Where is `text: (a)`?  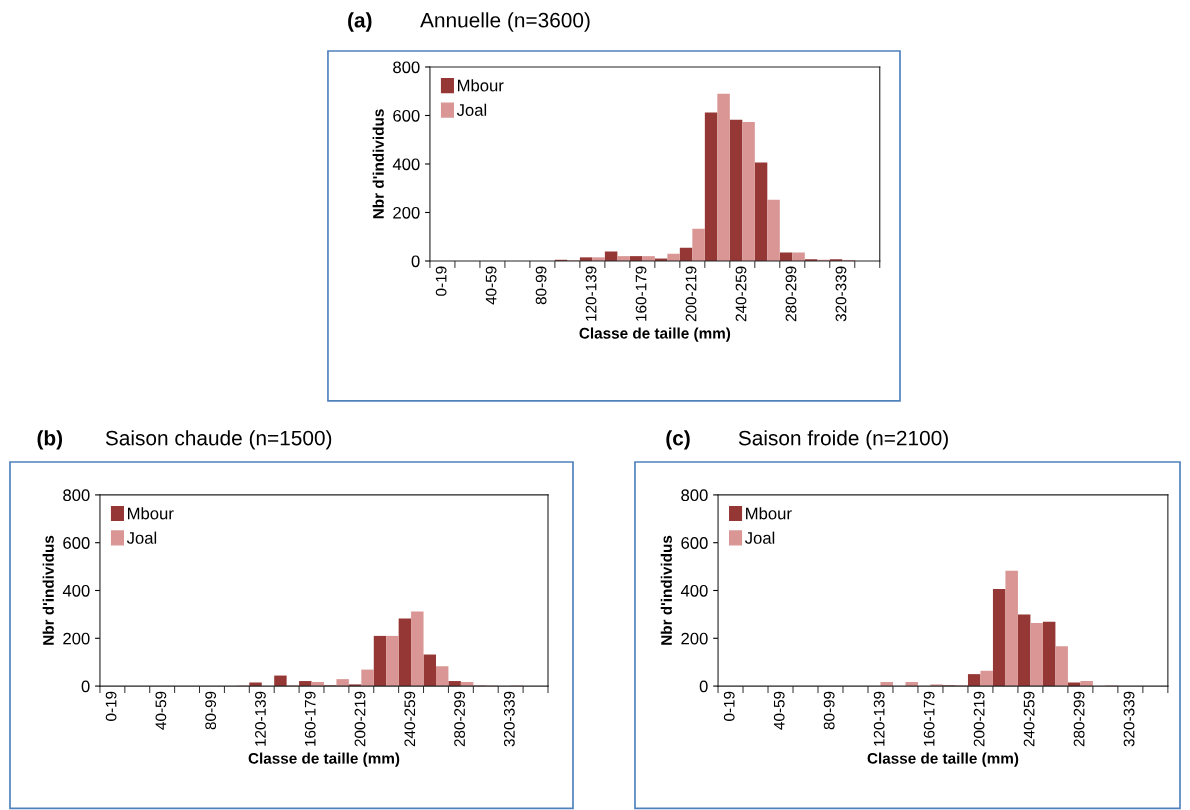
text: (a) is located at coordinates (360, 22).